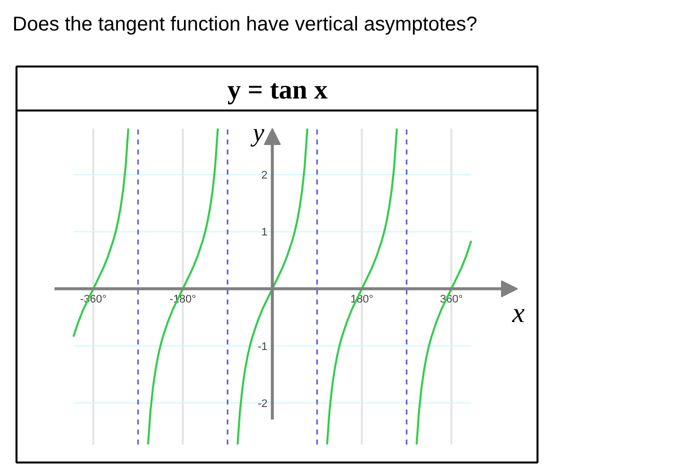 The image size is (695, 472). What do you see at coordinates (518, 313) in the screenshot?
I see `x-axis-title: x` at bounding box center [518, 313].